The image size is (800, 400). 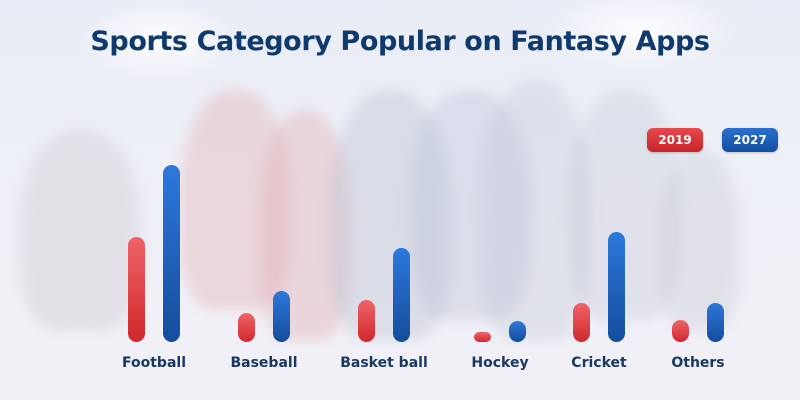 I want to click on background-athlete-red, so click(x=235, y=200).